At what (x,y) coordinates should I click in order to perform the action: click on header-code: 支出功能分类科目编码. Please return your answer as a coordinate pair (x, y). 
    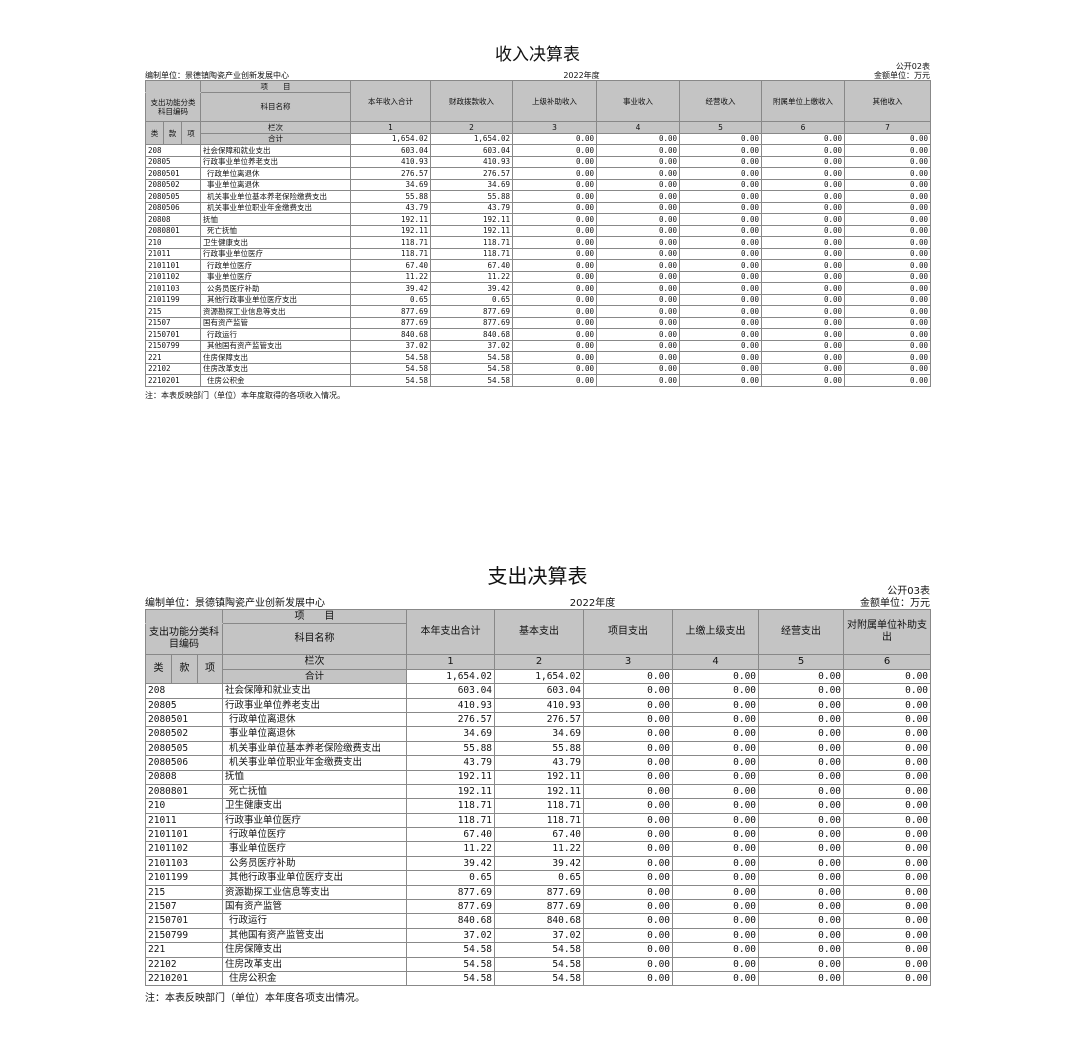
    Looking at the image, I should click on (184, 639).